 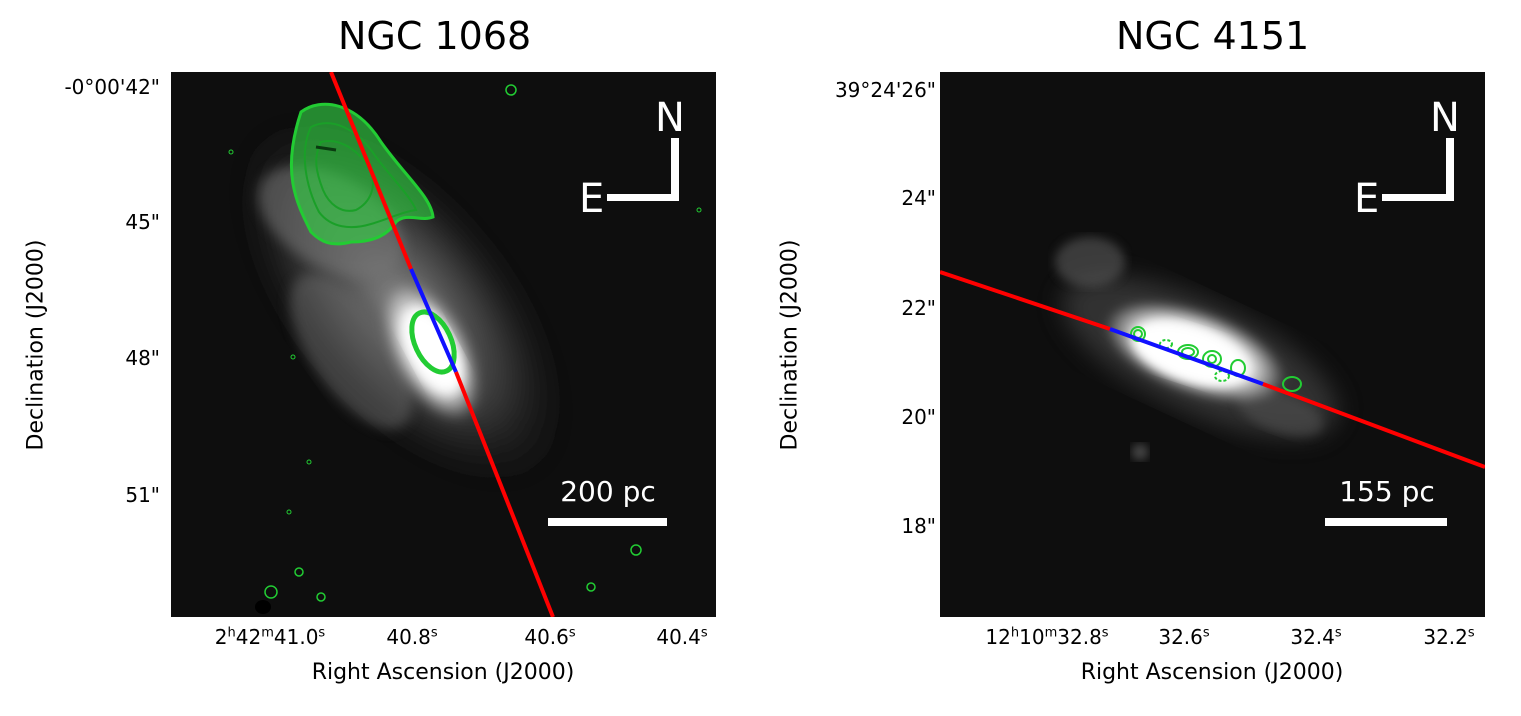 What do you see at coordinates (1373, 425) in the screenshot?
I see `slit-line-red-east` at bounding box center [1373, 425].